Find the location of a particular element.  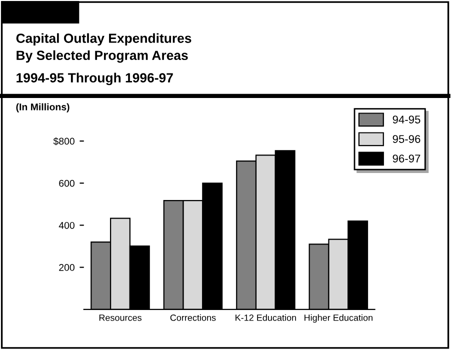

legend-label: 94-95 is located at coordinates (406, 120).